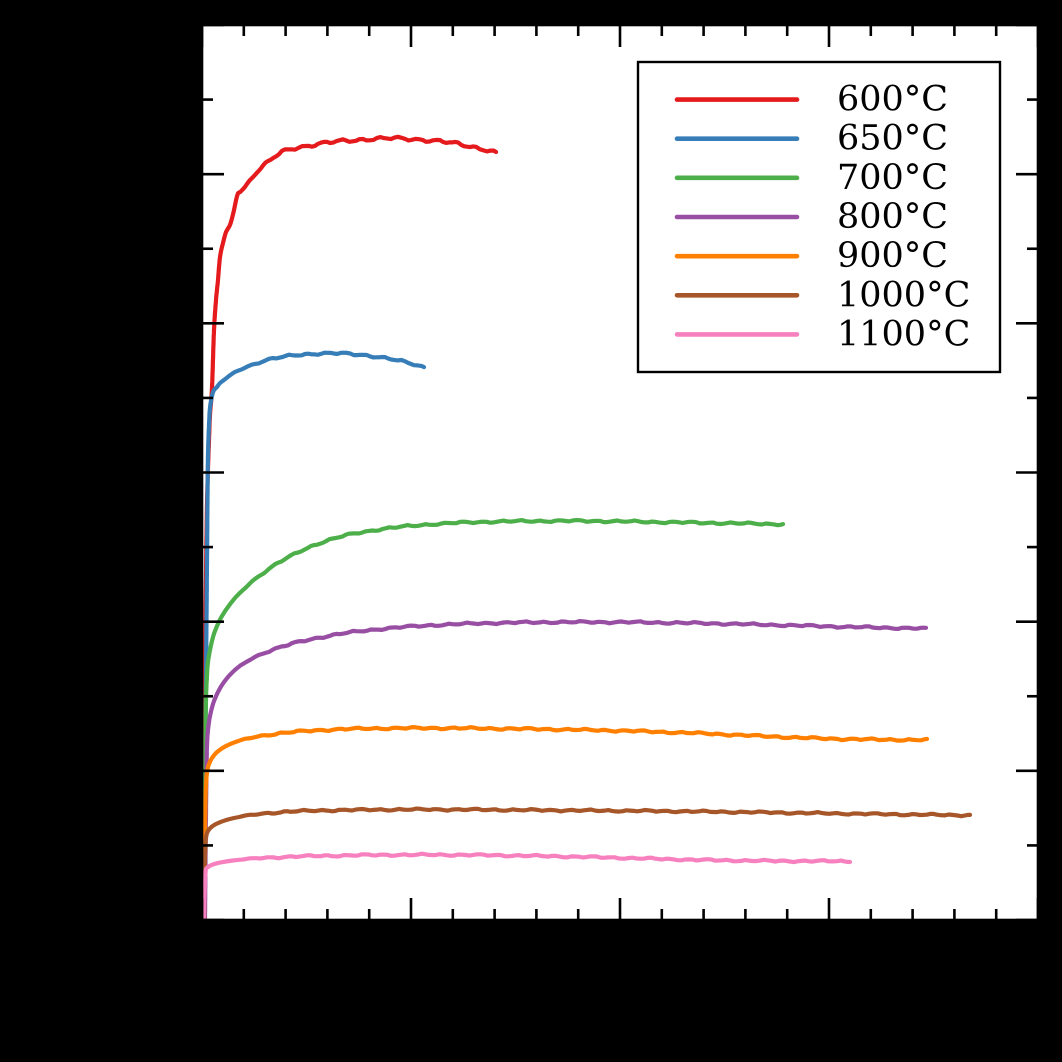 The height and width of the screenshot is (1062, 1062). I want to click on legend-label-800c: 800°C, so click(892, 217).